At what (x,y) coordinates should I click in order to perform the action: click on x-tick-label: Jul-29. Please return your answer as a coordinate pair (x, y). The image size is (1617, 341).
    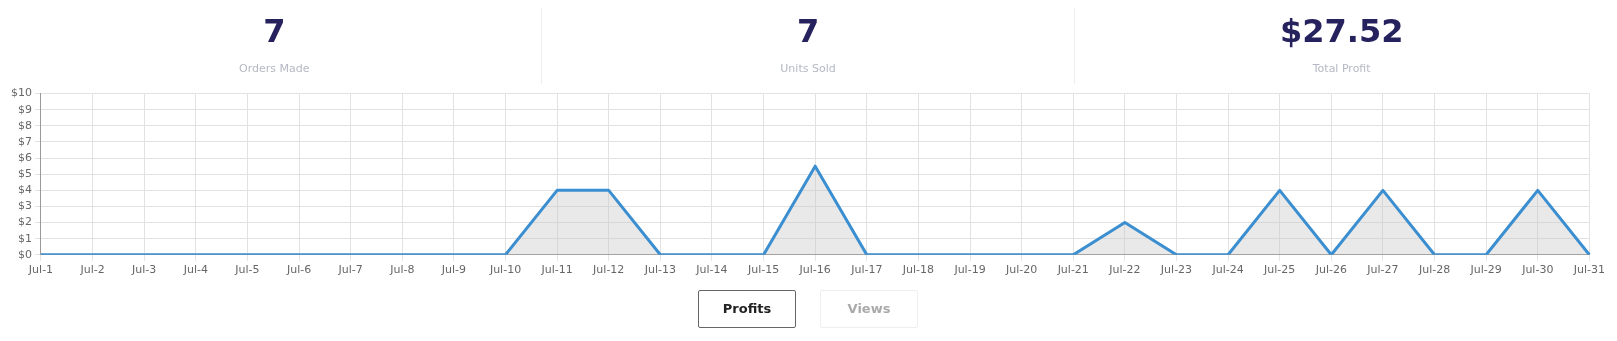
    Looking at the image, I should click on (1485, 270).